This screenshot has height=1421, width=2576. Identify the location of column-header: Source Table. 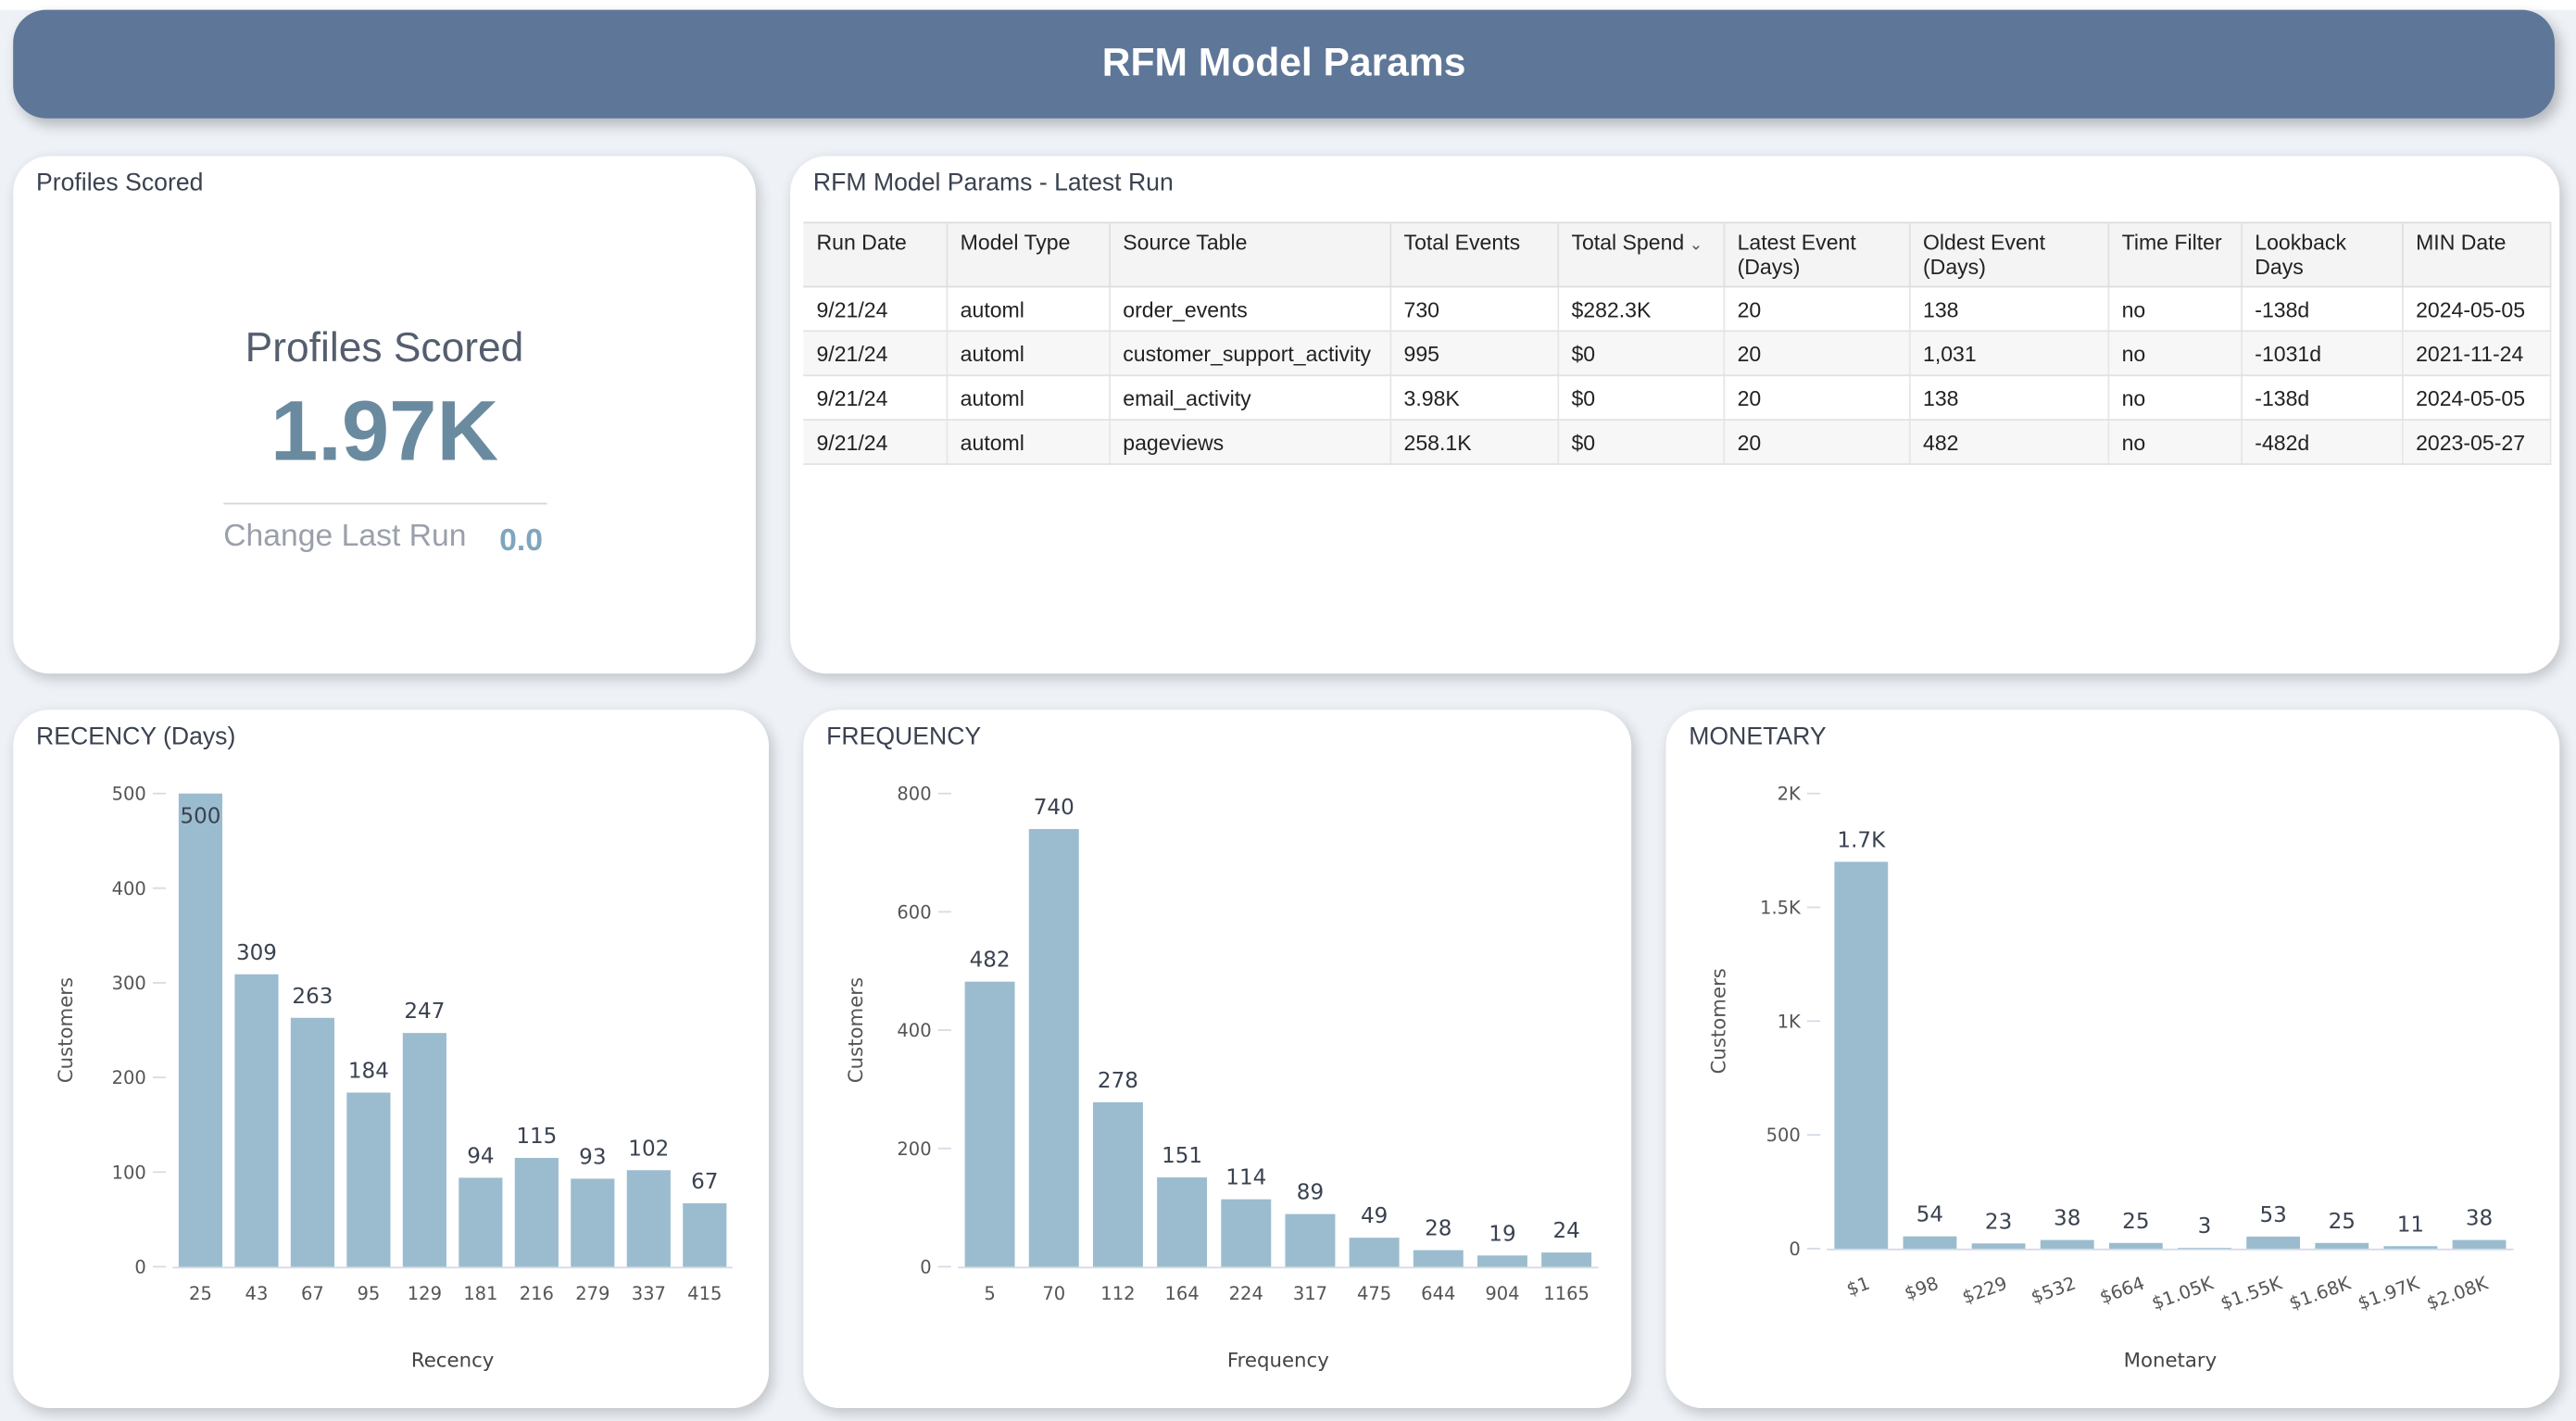
(1250, 255).